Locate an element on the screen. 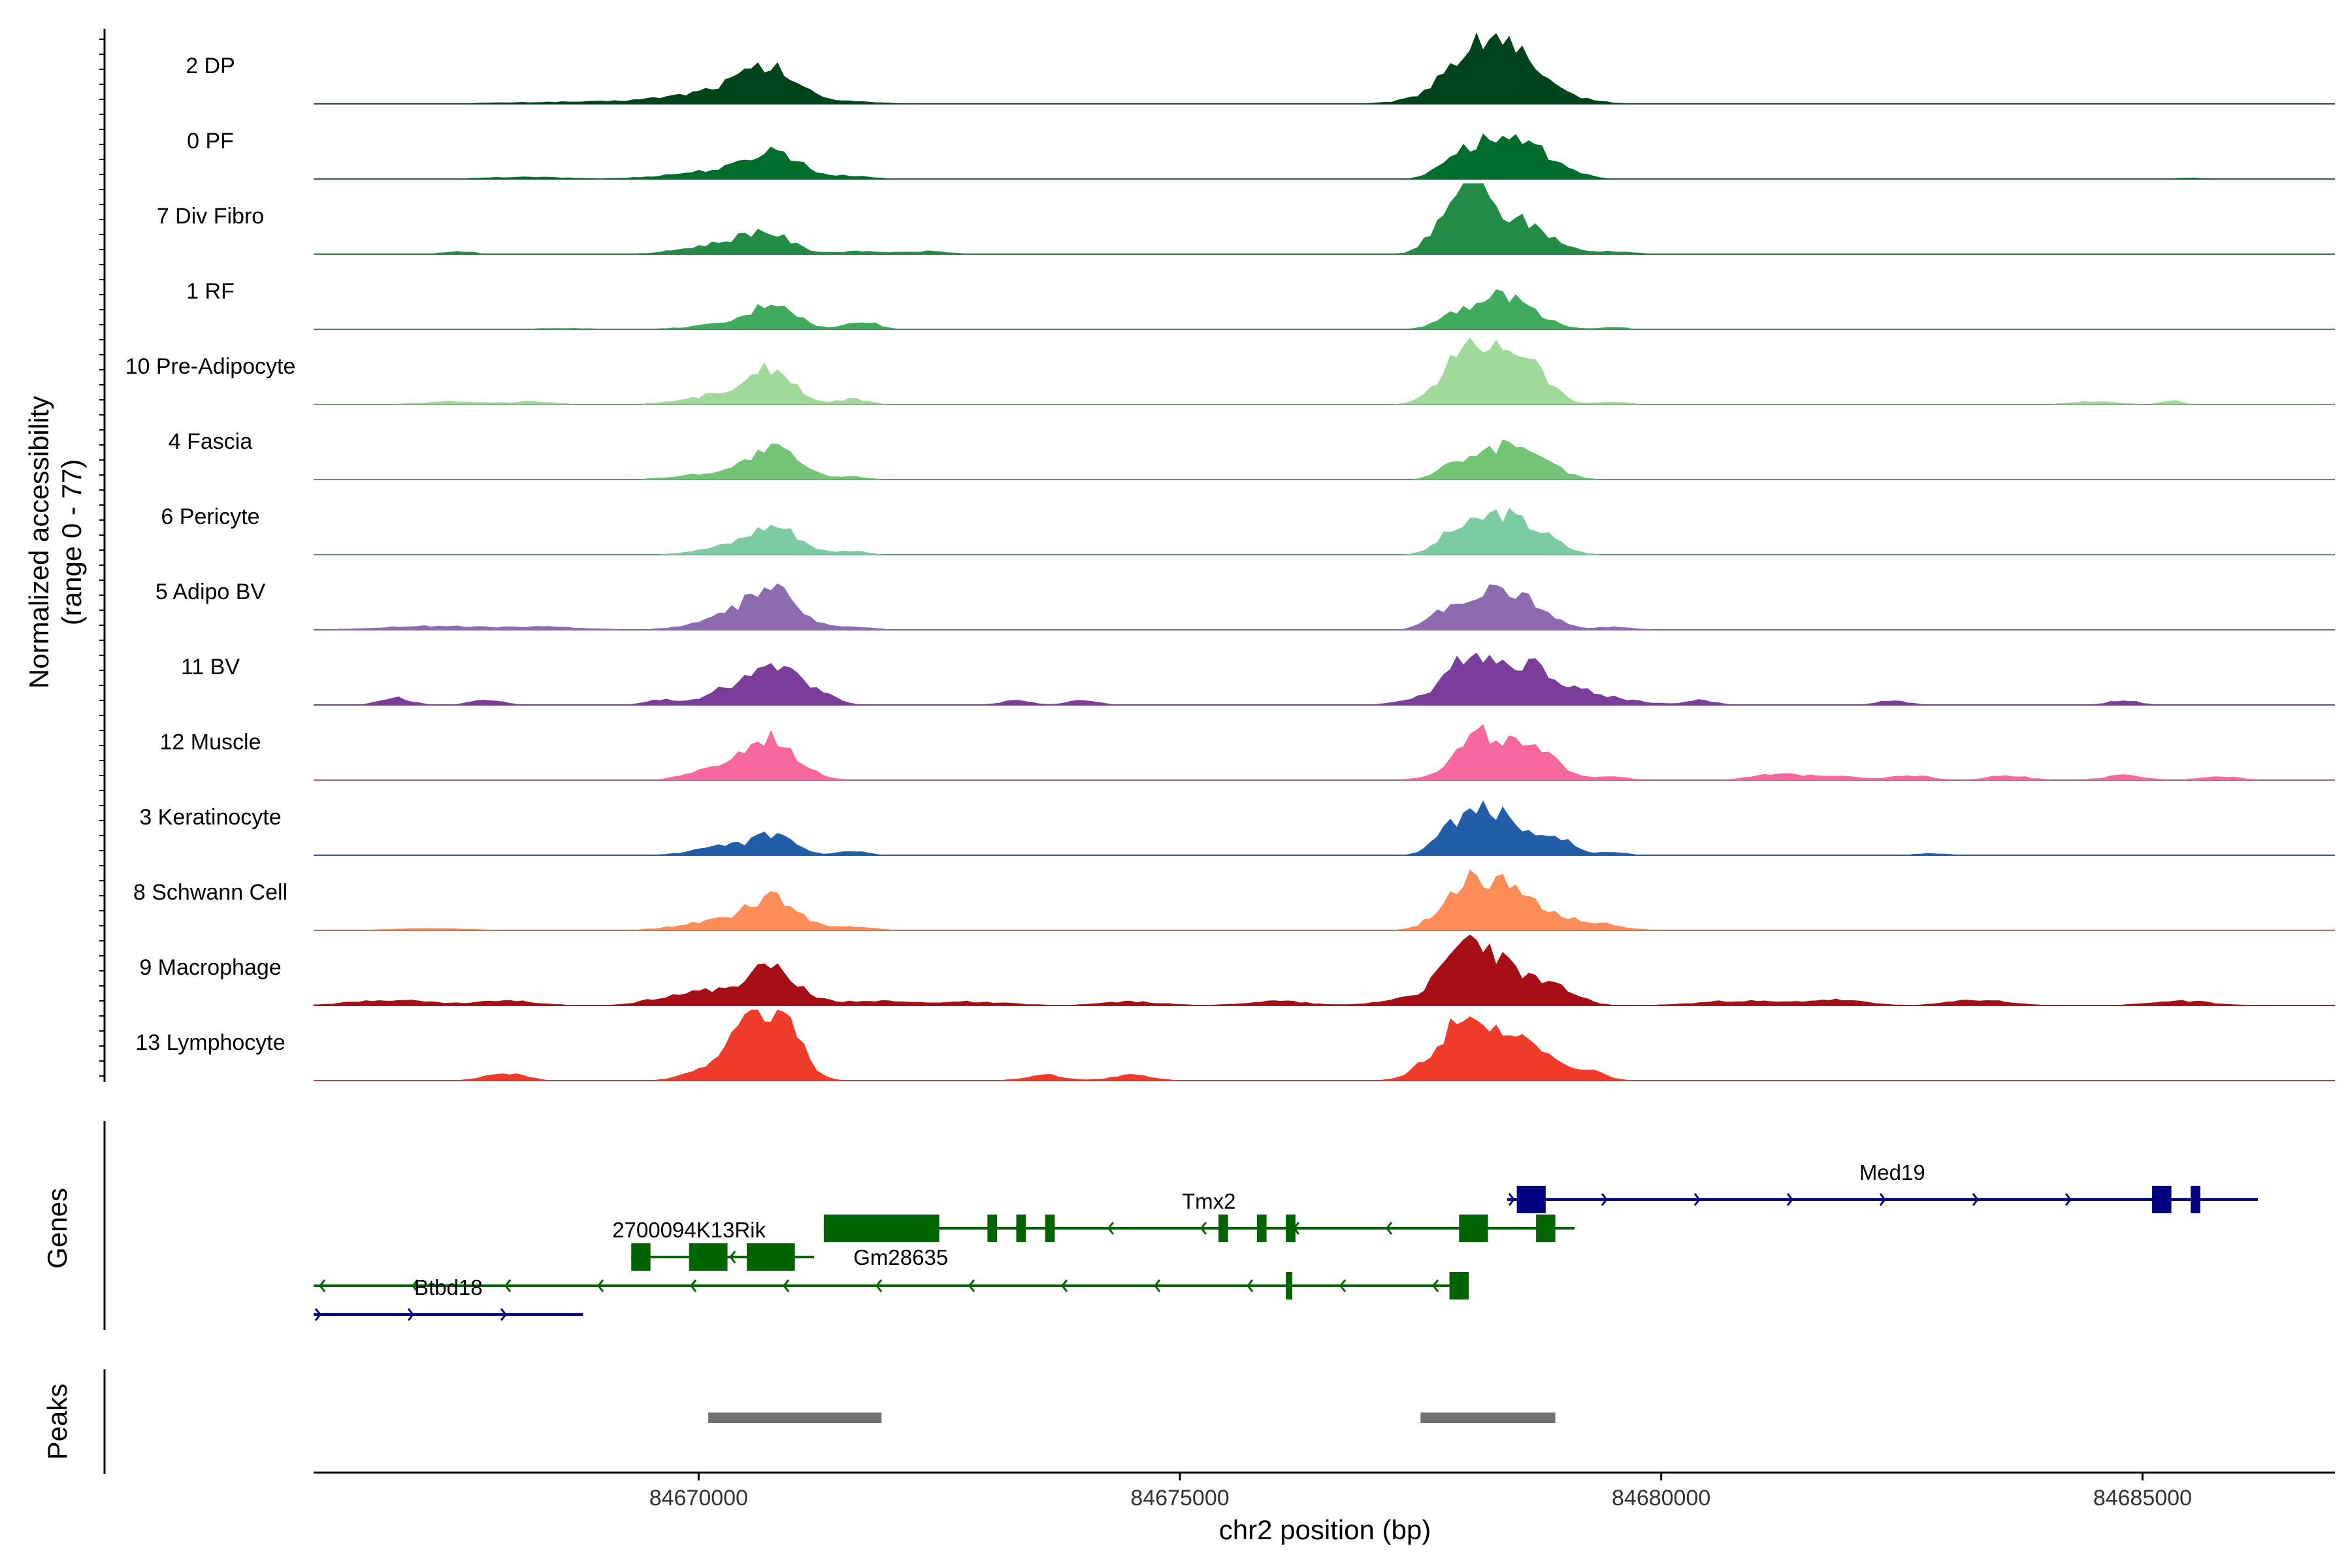  track-11-bv: 11 BV is located at coordinates (1258, 679).